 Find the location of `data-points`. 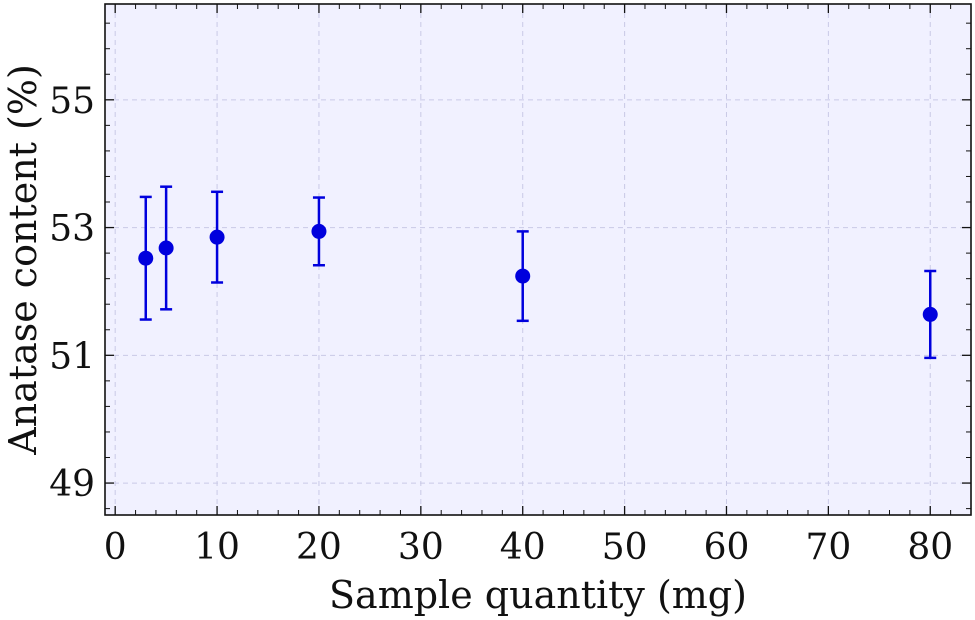

data-points is located at coordinates (538, 272).